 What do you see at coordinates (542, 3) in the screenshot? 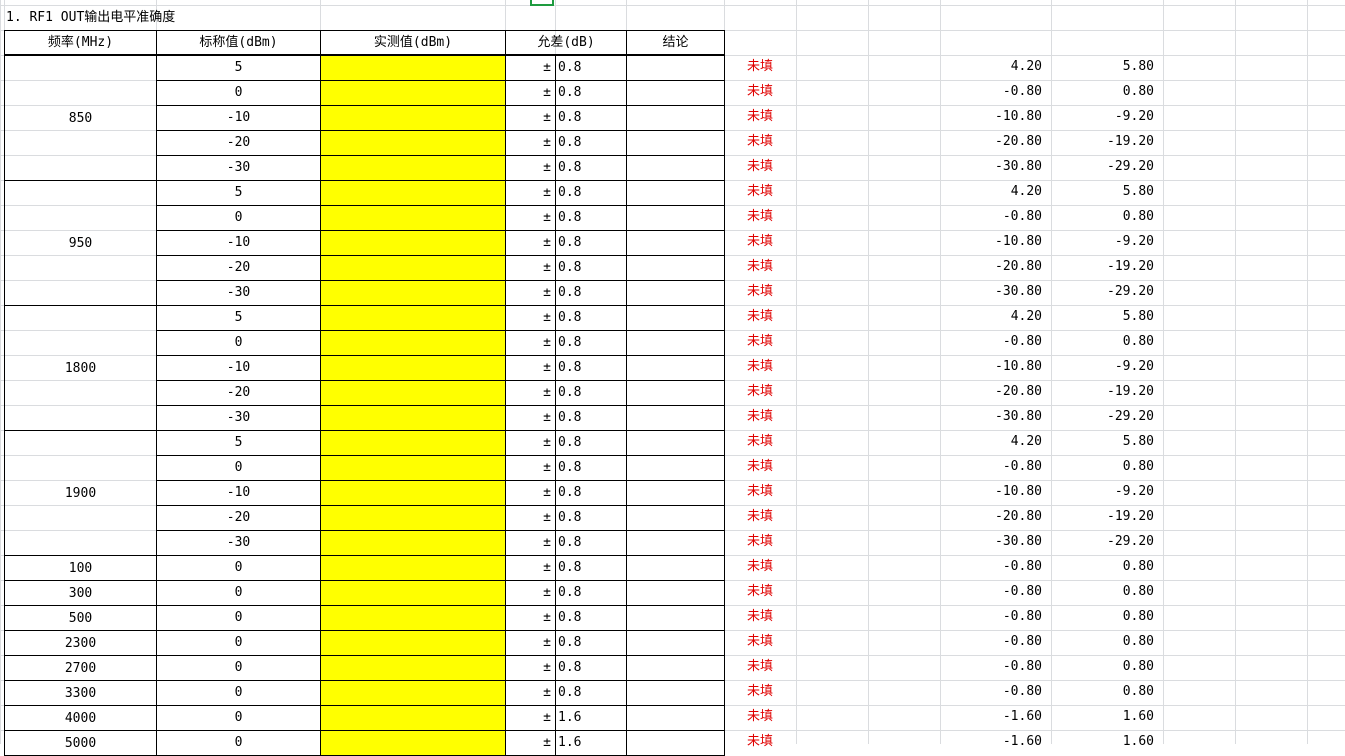
I see `selected-cell-indicator` at bounding box center [542, 3].